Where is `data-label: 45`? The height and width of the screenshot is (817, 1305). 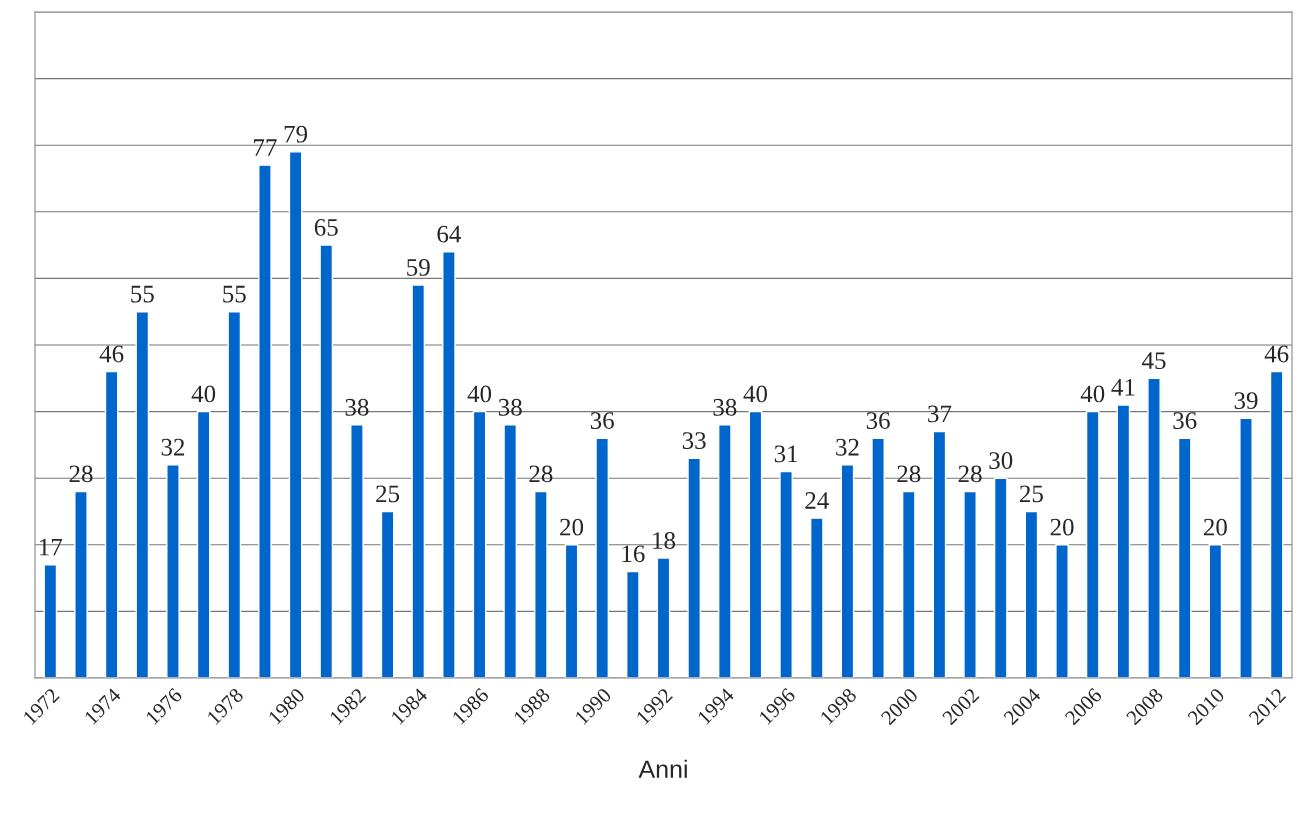 data-label: 45 is located at coordinates (1154, 361).